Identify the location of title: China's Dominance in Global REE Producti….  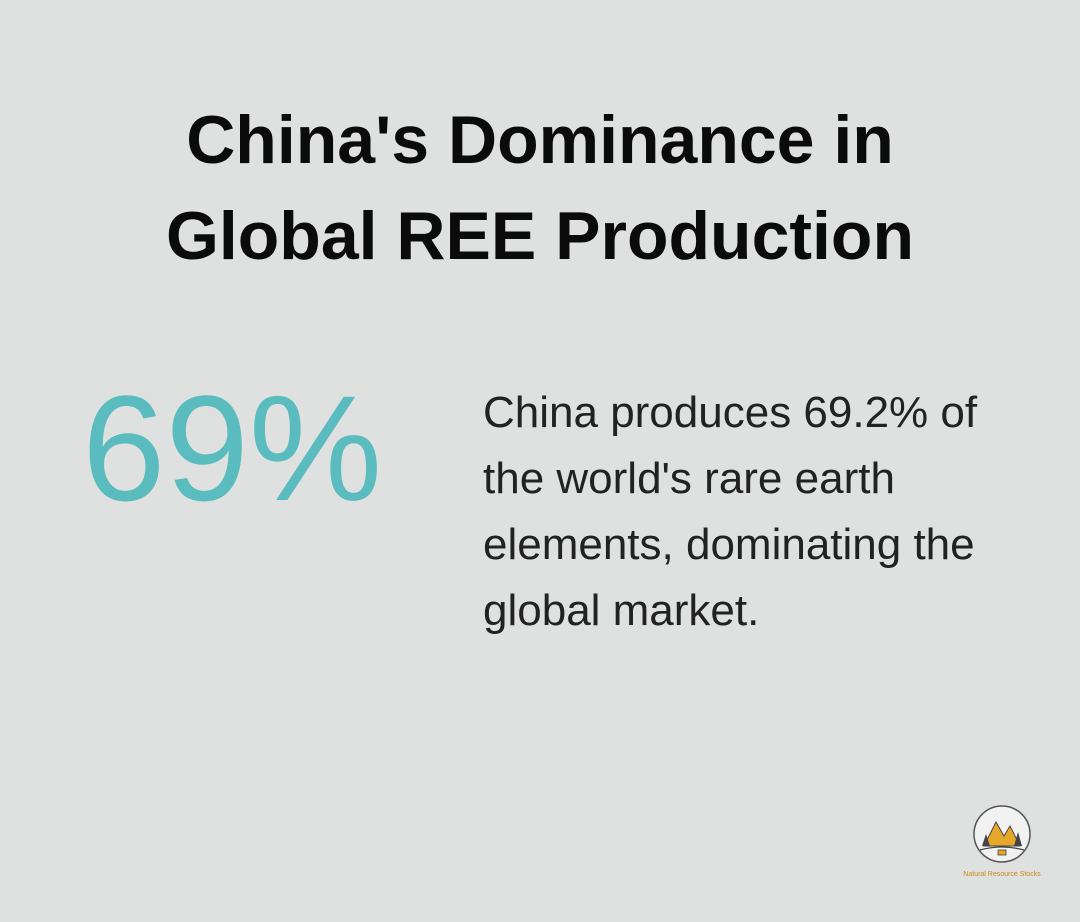
(540, 188).